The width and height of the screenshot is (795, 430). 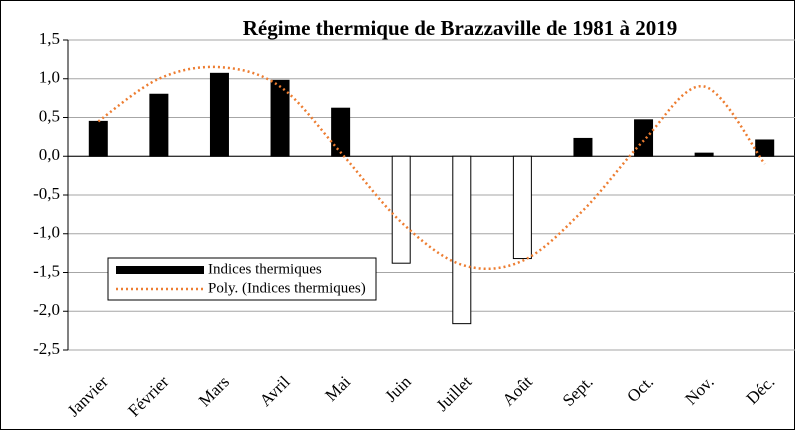 What do you see at coordinates (49, 115) in the screenshot?
I see `y-tick-label: 0,5` at bounding box center [49, 115].